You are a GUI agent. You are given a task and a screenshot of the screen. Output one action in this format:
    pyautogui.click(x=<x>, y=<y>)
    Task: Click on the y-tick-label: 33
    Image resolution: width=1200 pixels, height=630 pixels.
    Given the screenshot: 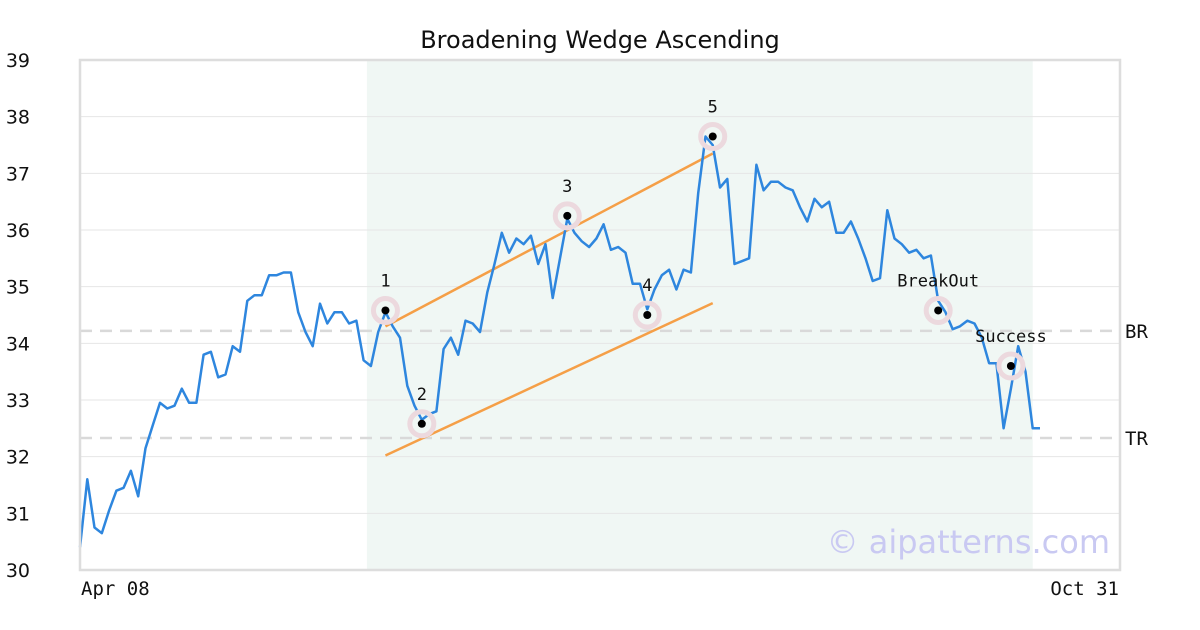 What is the action you would take?
    pyautogui.click(x=18, y=401)
    